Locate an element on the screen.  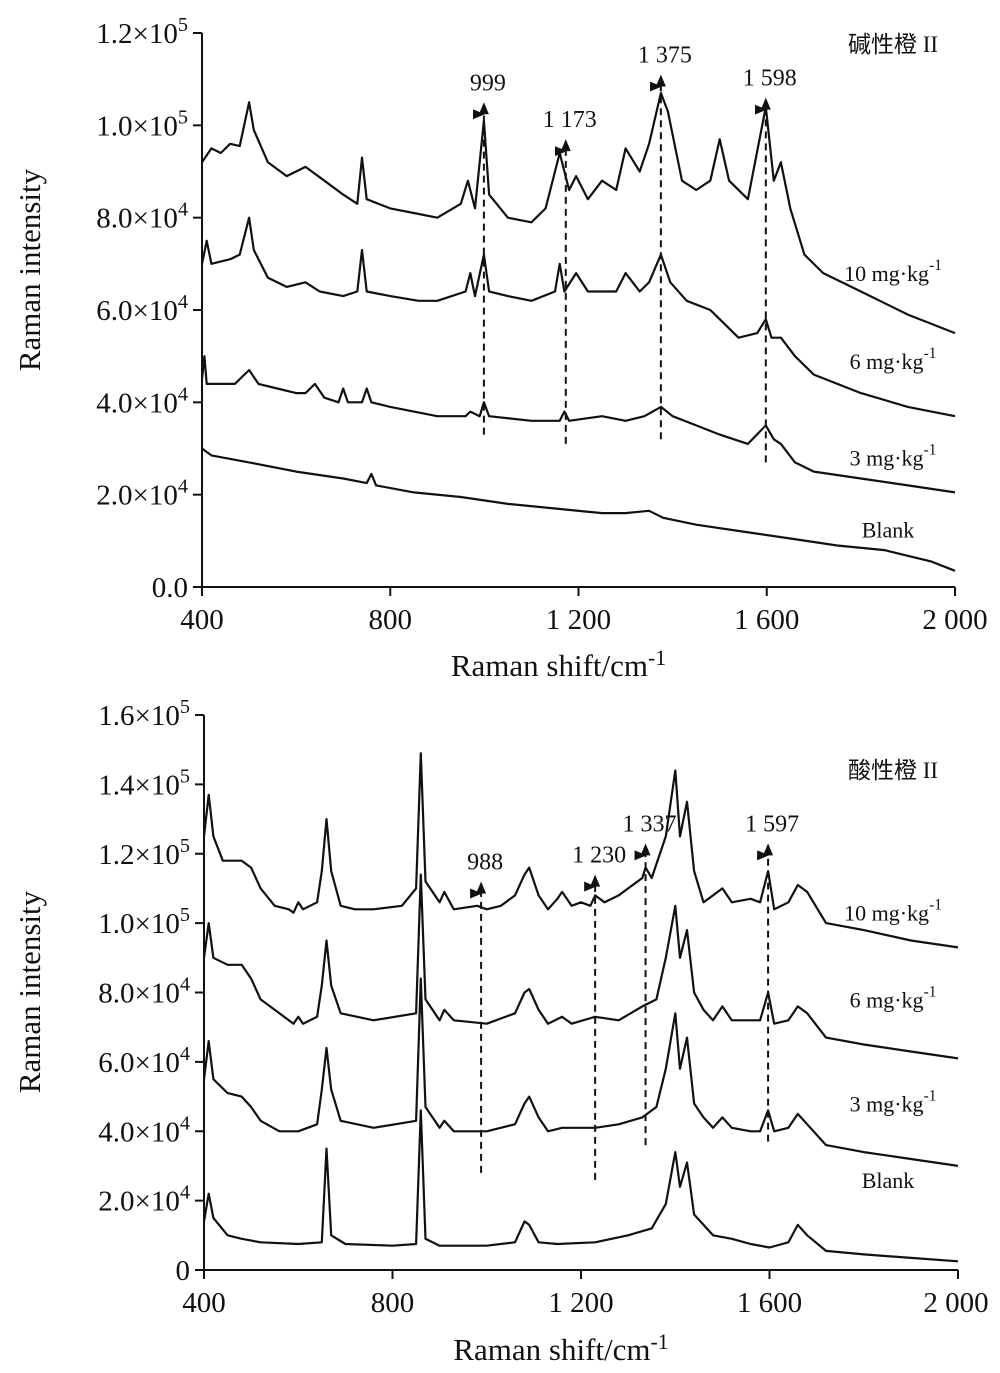
y-tick-label: 0.0 is located at coordinates (170, 588).